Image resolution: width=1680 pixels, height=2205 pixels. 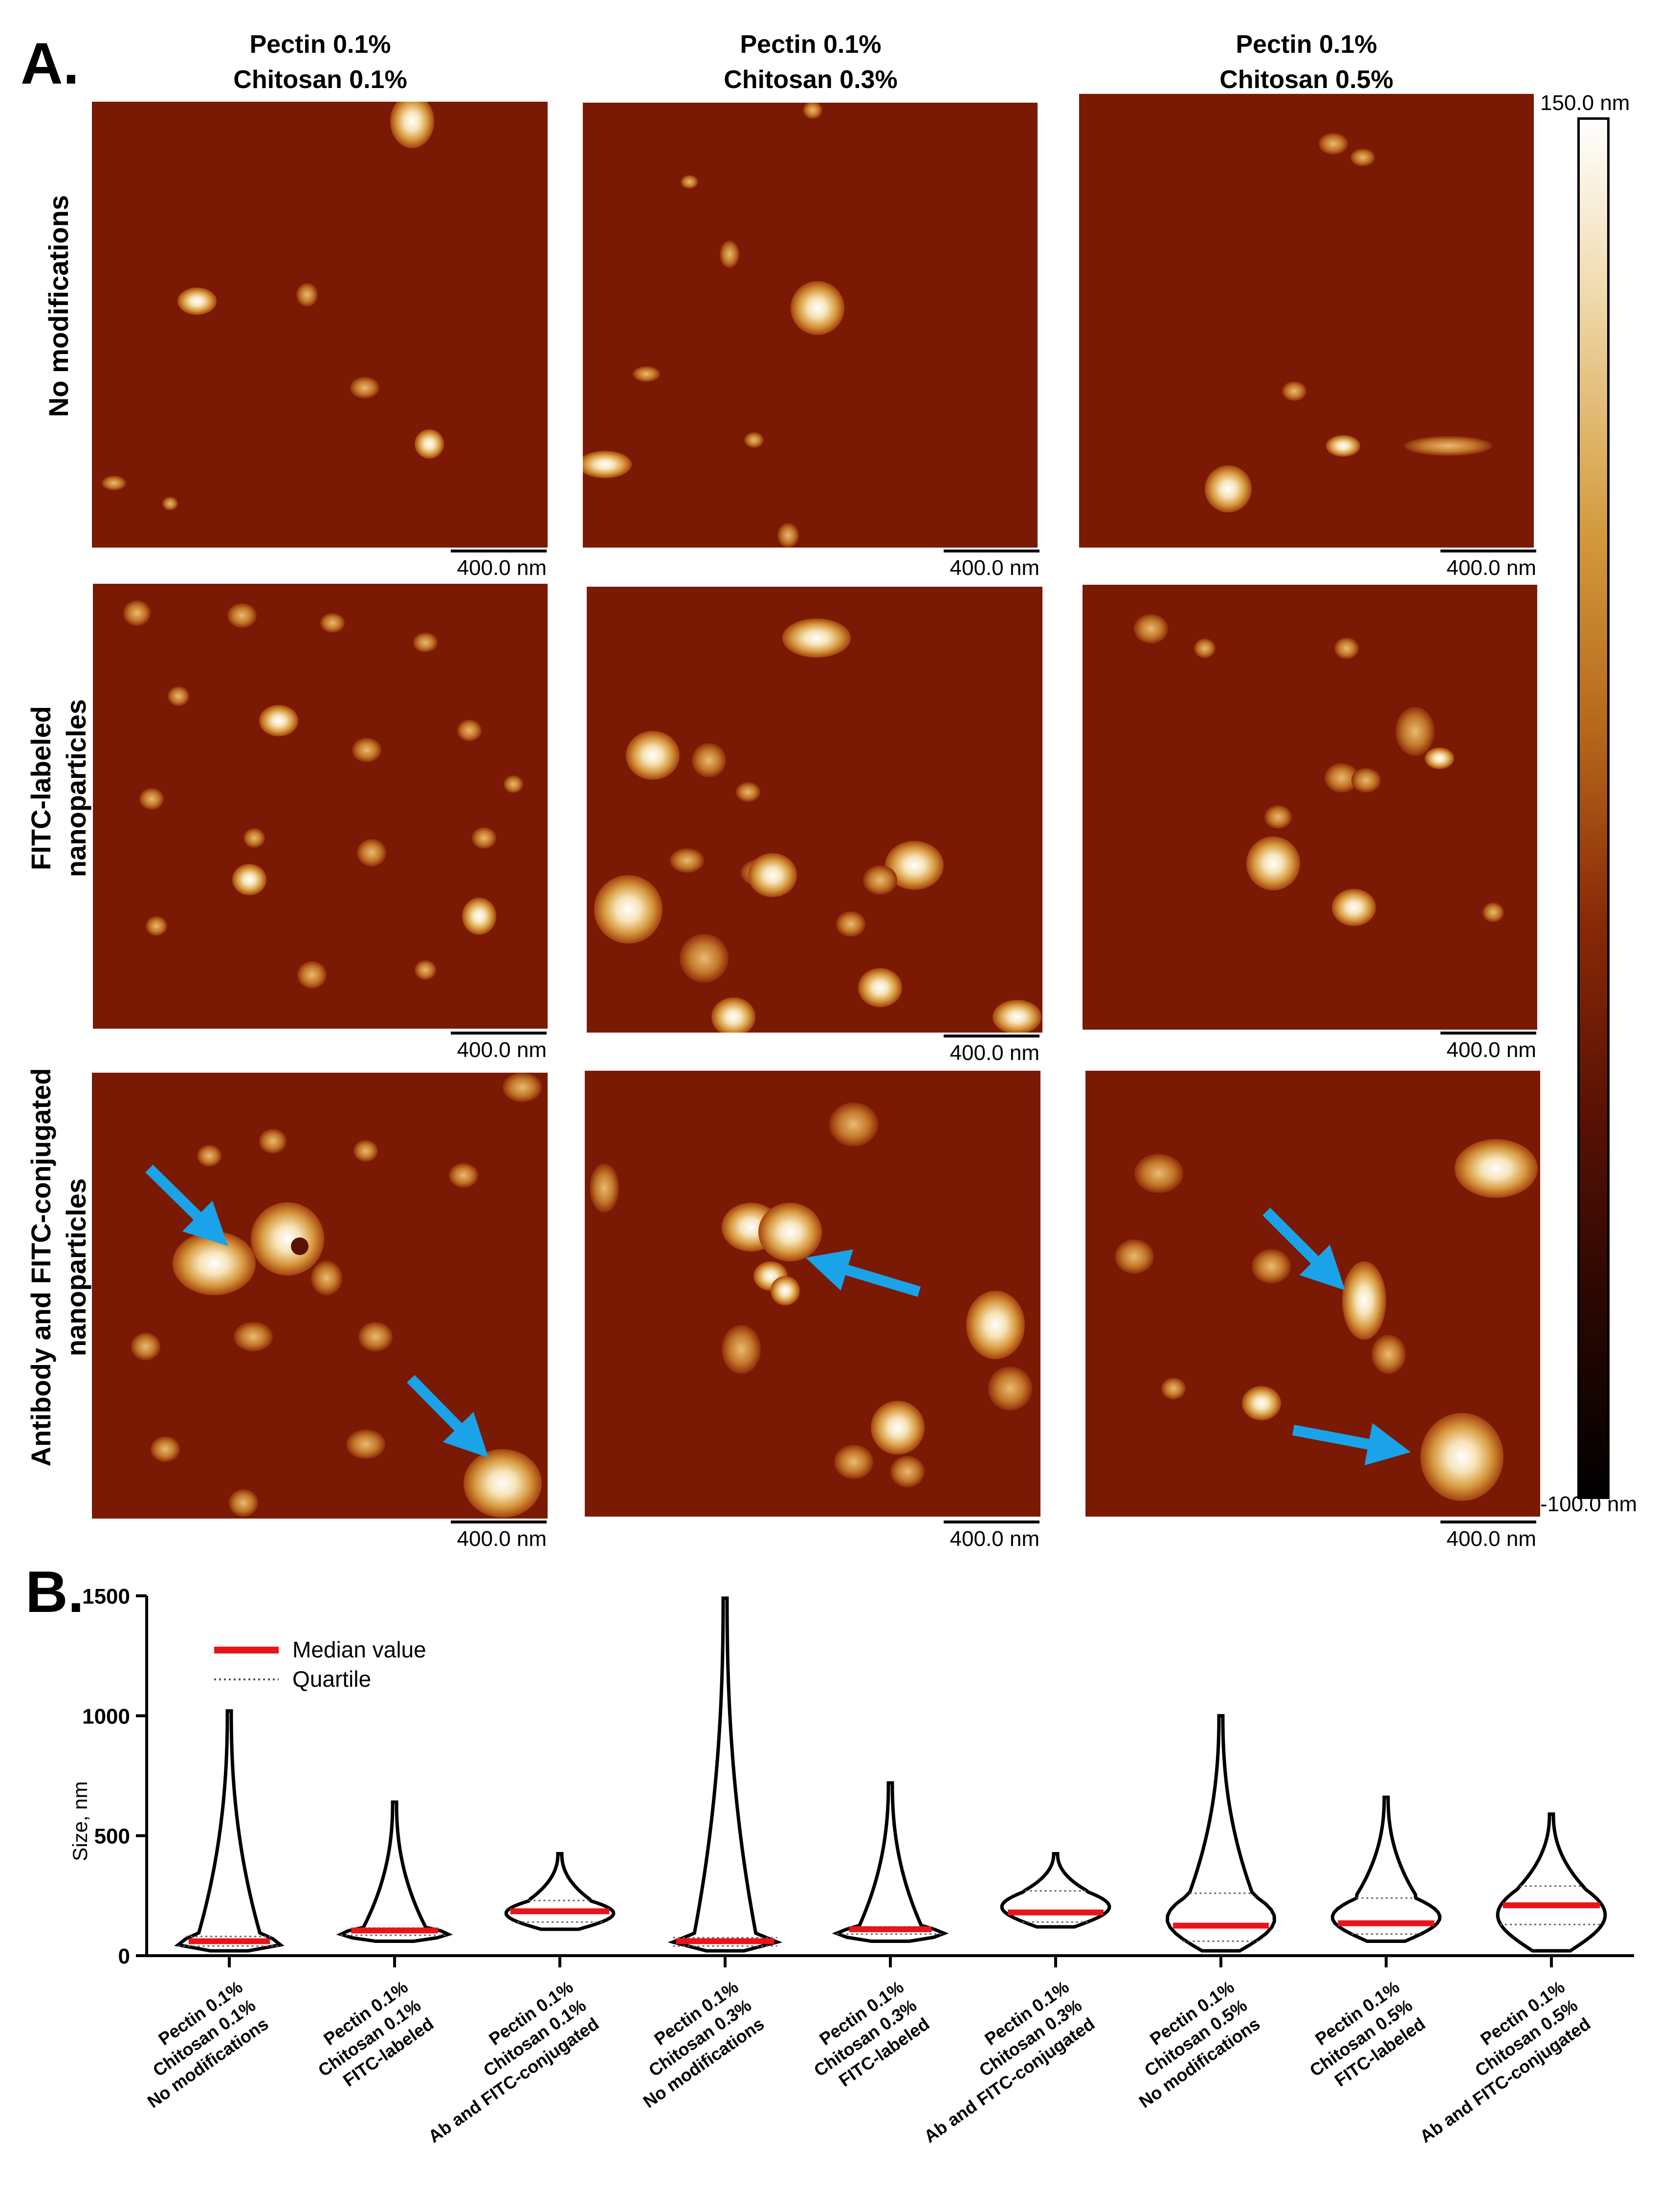 What do you see at coordinates (863, 1273) in the screenshot?
I see `arrow-r3c2` at bounding box center [863, 1273].